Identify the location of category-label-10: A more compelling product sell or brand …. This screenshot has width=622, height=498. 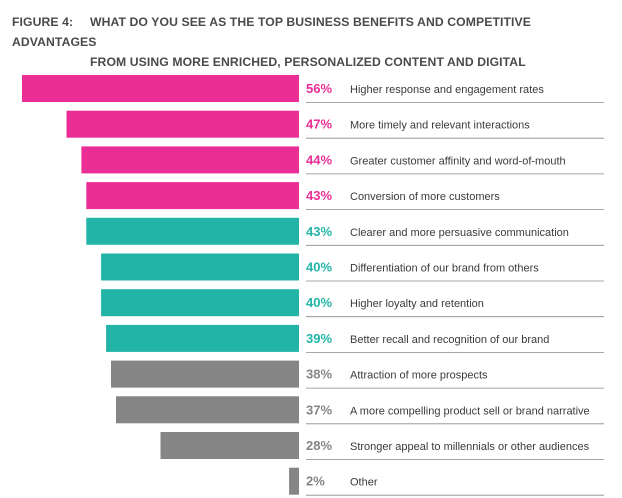
(470, 411).